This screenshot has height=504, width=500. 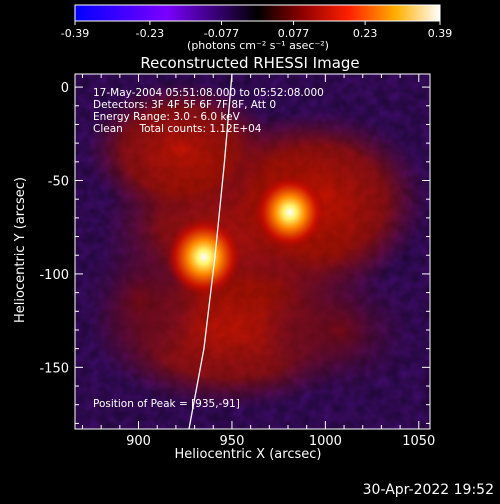 What do you see at coordinates (258, 45) in the screenshot?
I see `colorbar-units-label: (photons cm⁻² s⁻¹ asec⁻²)` at bounding box center [258, 45].